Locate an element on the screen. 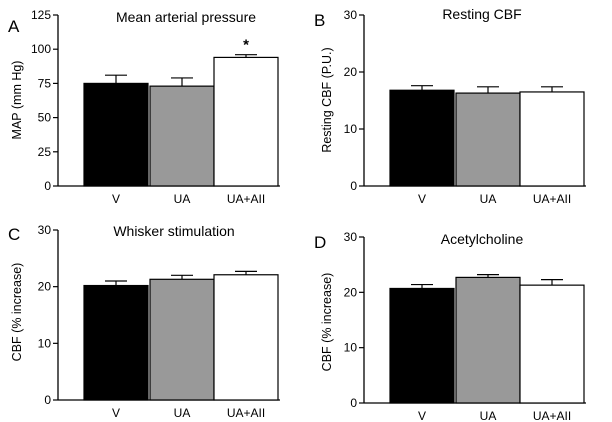 The height and width of the screenshot is (422, 612). significance-marker: * is located at coordinates (246, 45).